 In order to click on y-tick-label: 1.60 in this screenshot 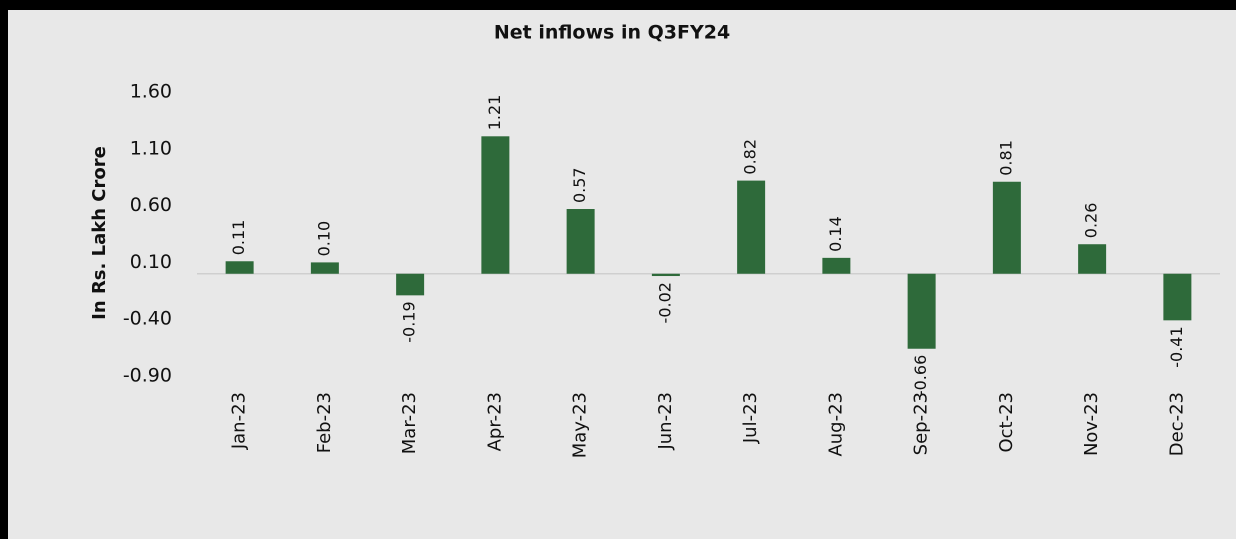, I will do `click(151, 92)`.